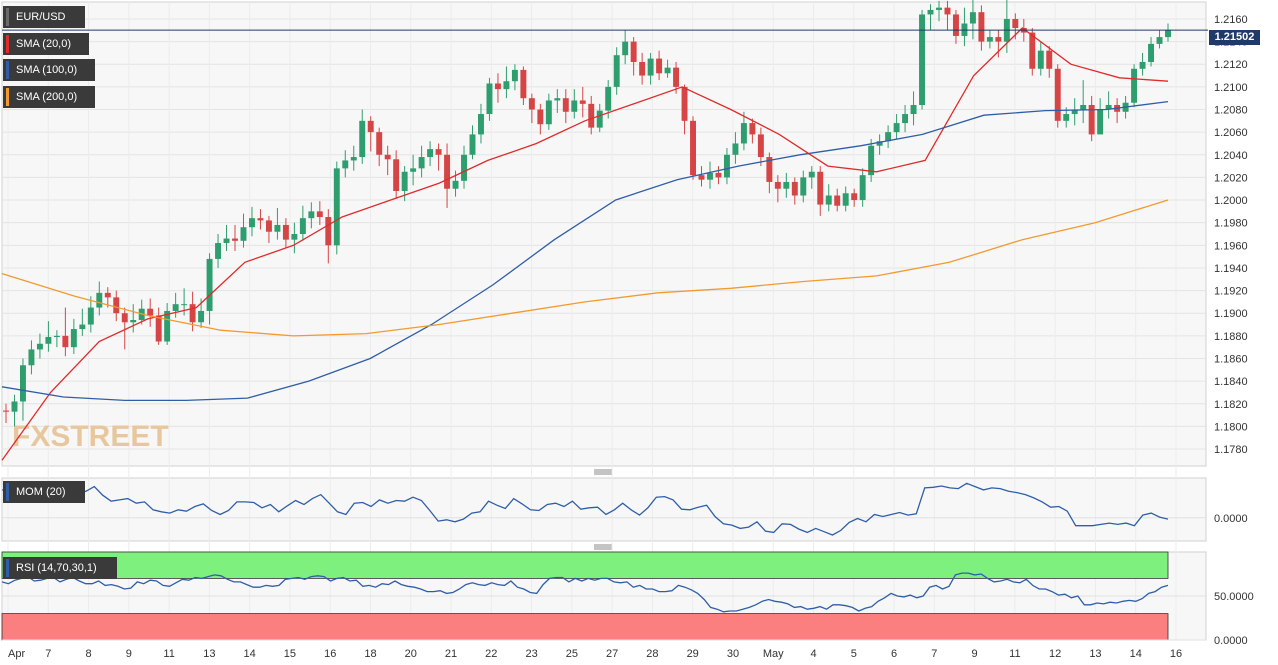 The height and width of the screenshot is (665, 1278). I want to click on x-tick-label: 21, so click(451, 654).